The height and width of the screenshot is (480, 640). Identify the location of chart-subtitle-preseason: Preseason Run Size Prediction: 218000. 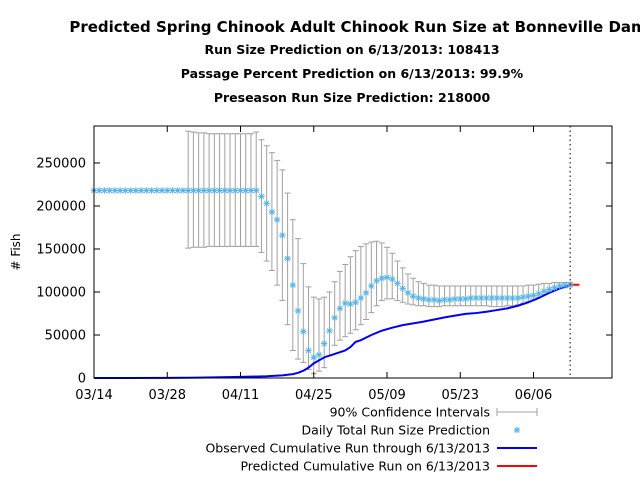
(352, 97).